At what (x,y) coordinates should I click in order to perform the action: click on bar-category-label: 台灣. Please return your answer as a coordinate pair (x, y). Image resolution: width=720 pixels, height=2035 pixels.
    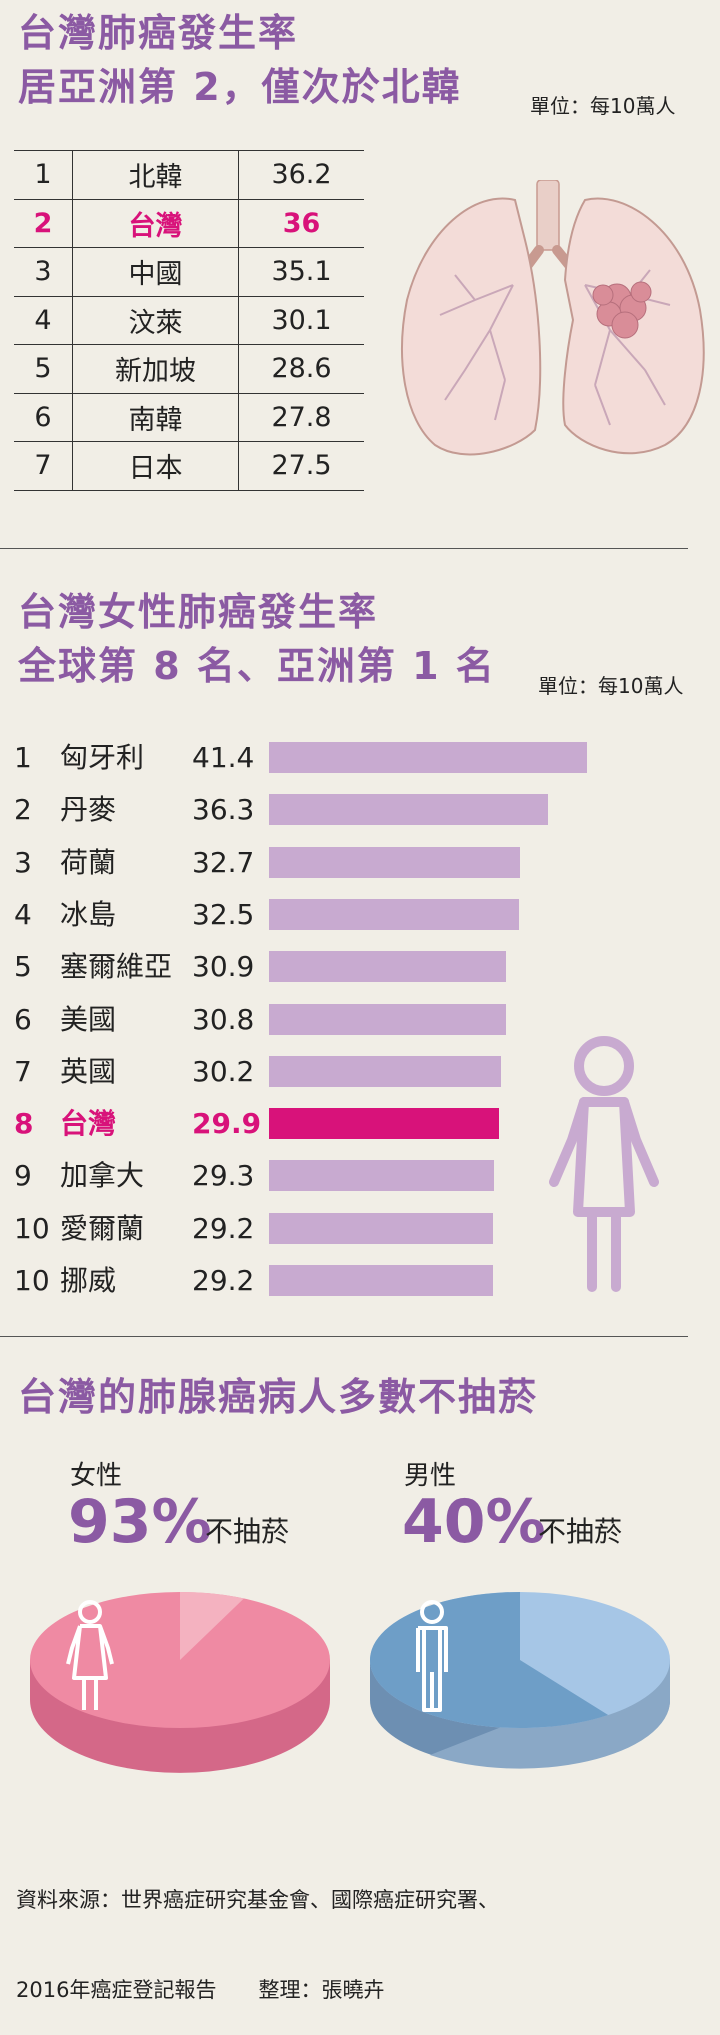
    Looking at the image, I should click on (88, 1124).